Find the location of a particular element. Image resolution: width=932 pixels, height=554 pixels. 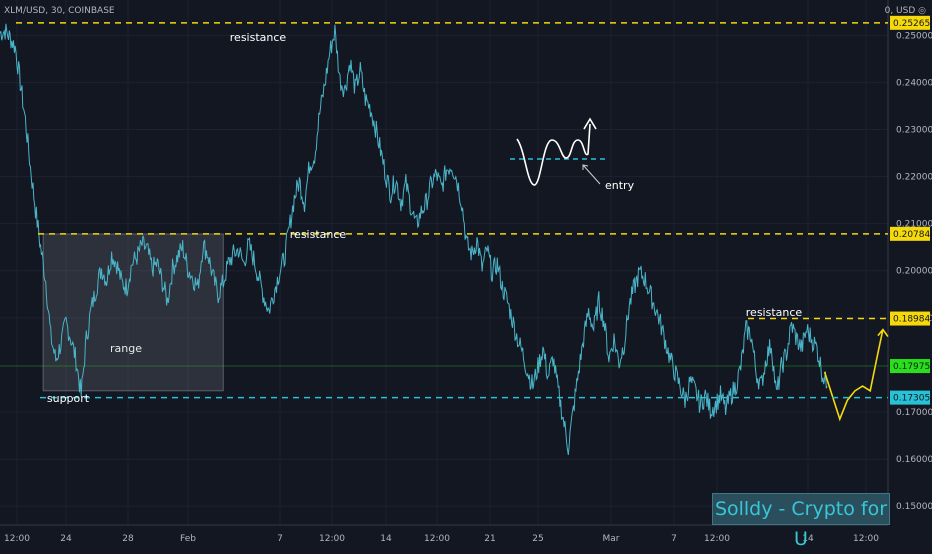

price-tag-value: 0.189846 is located at coordinates (912, 320).